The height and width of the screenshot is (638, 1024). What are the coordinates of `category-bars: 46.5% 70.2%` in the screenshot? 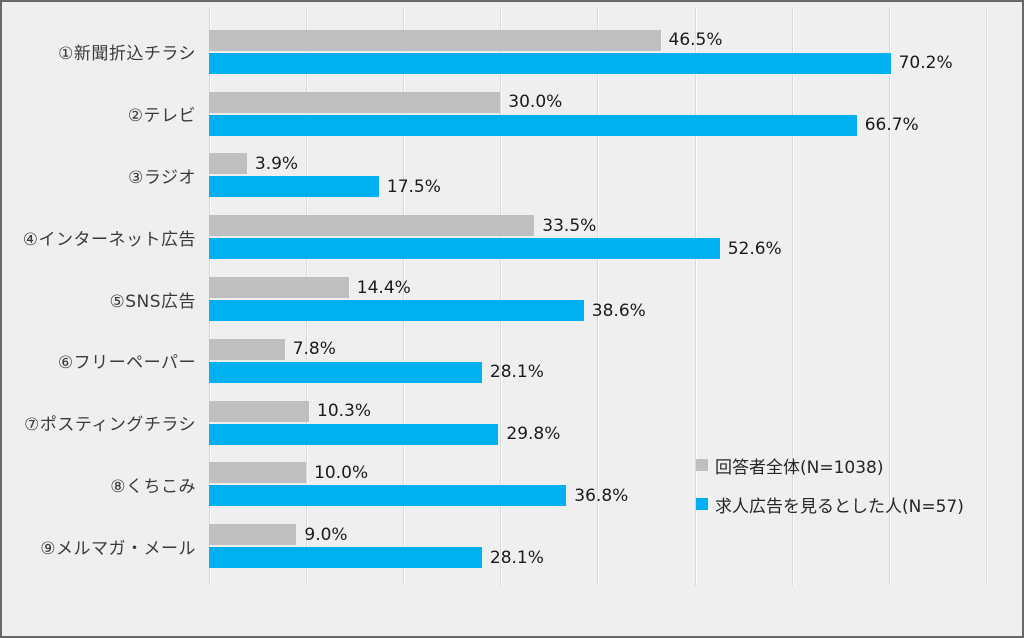 It's located at (615, 51).